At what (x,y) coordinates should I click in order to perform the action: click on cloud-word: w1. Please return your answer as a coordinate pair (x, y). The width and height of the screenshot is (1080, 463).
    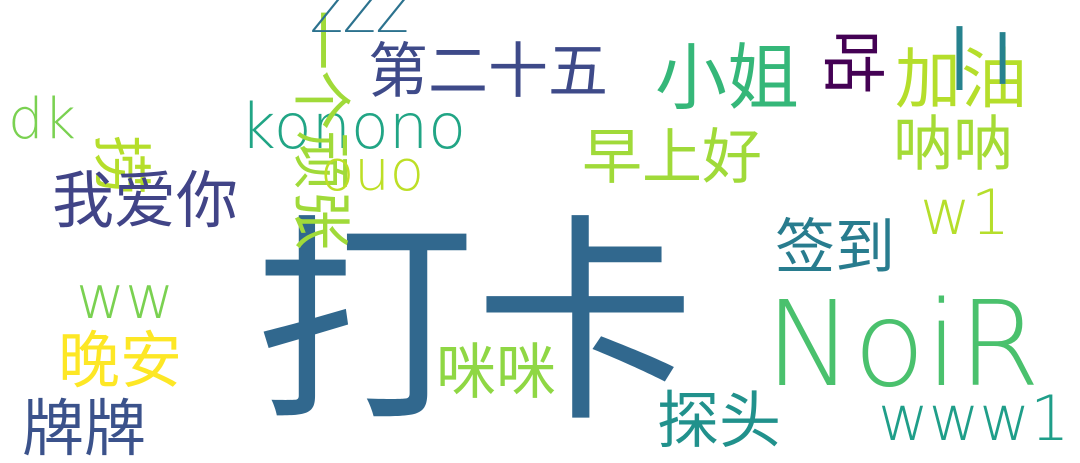
    Looking at the image, I should click on (965, 212).